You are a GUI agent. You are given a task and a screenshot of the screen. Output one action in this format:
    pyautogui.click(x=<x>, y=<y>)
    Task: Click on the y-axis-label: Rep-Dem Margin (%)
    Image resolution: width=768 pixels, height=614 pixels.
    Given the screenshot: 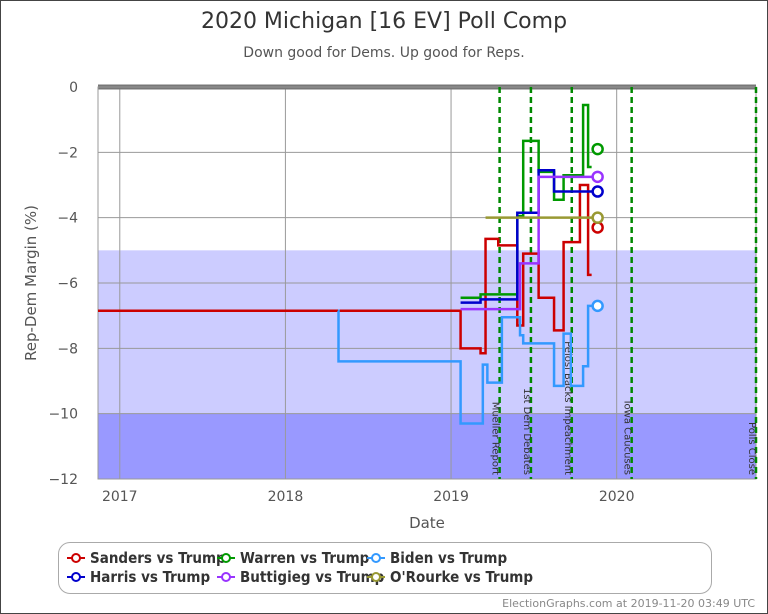 What is the action you would take?
    pyautogui.click(x=31, y=283)
    